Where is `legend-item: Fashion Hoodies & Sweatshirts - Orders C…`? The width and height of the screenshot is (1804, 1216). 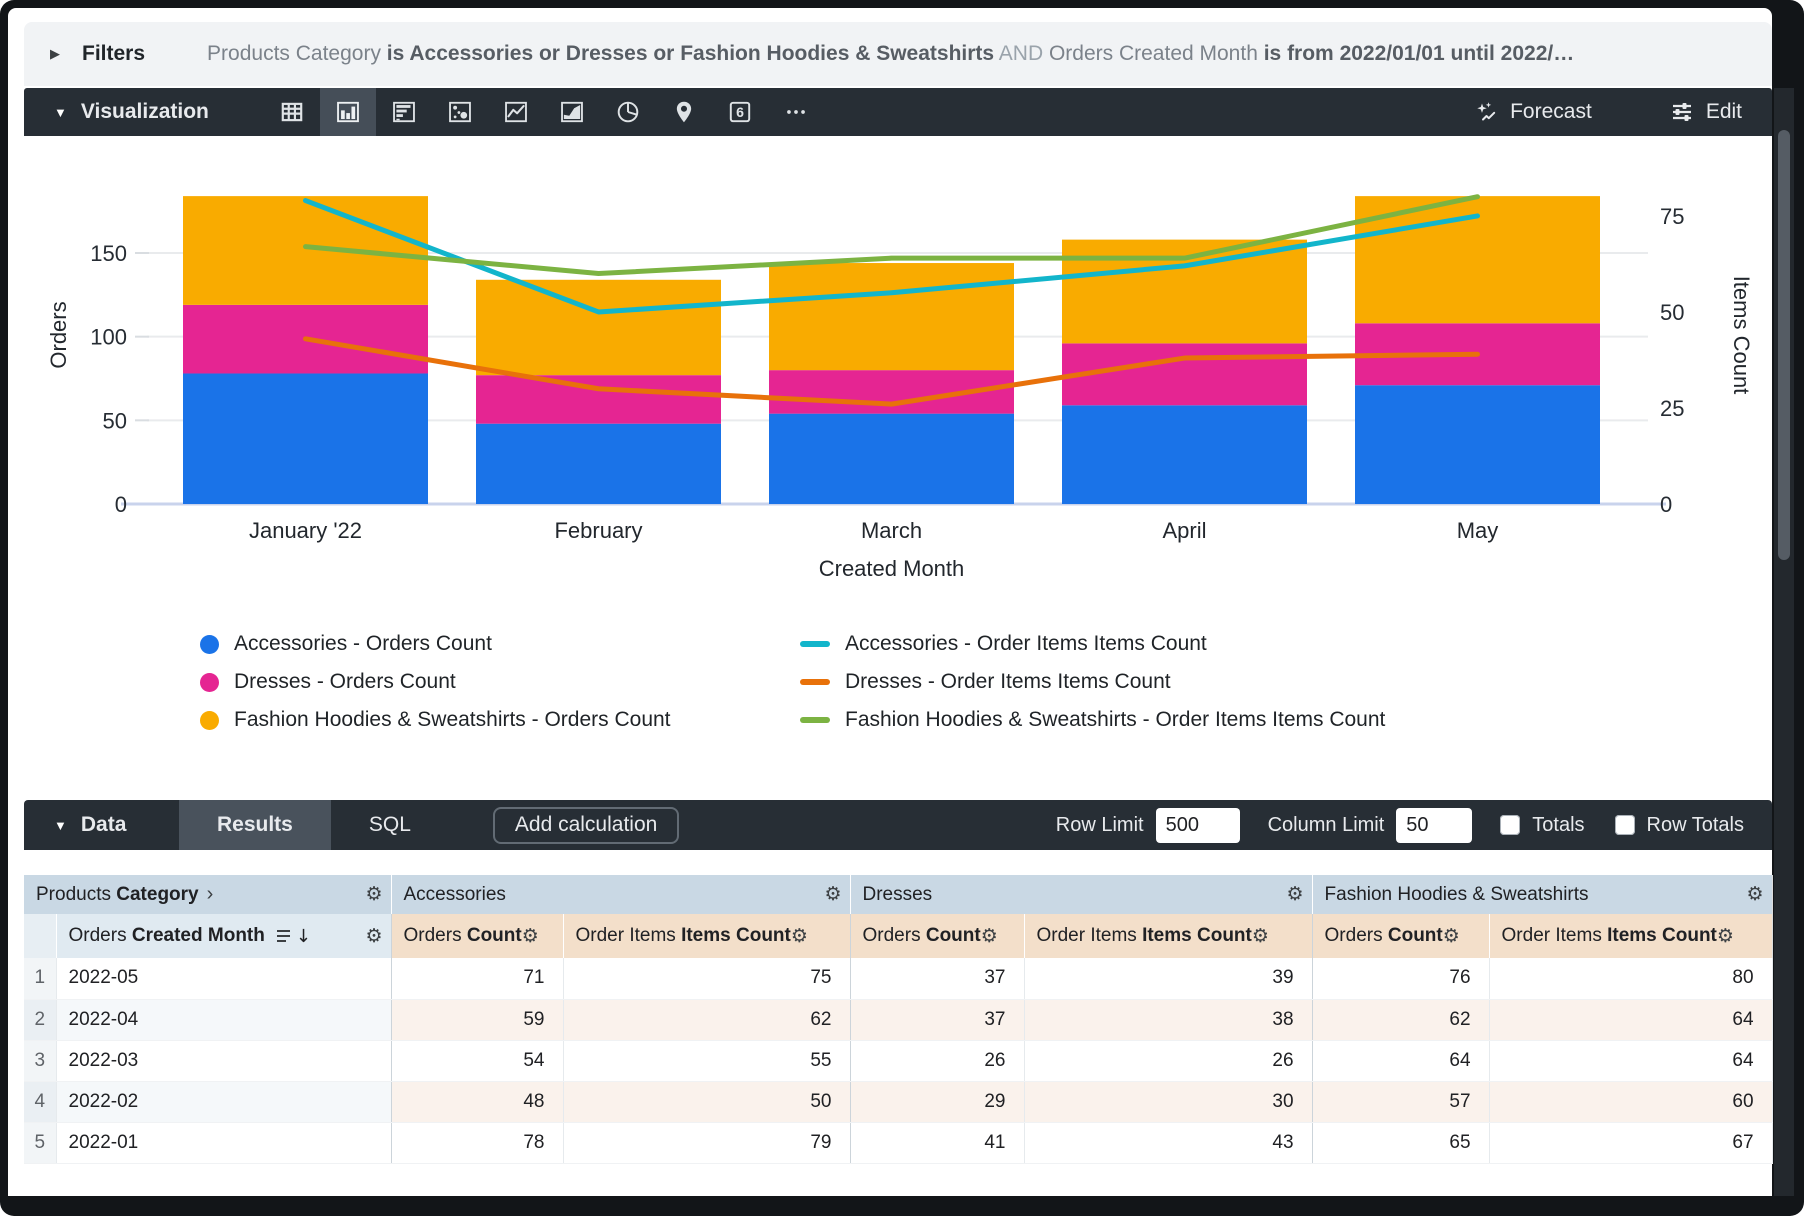
legend-item: Fashion Hoodies & Sweatshirts - Orders C… is located at coordinates (500, 720).